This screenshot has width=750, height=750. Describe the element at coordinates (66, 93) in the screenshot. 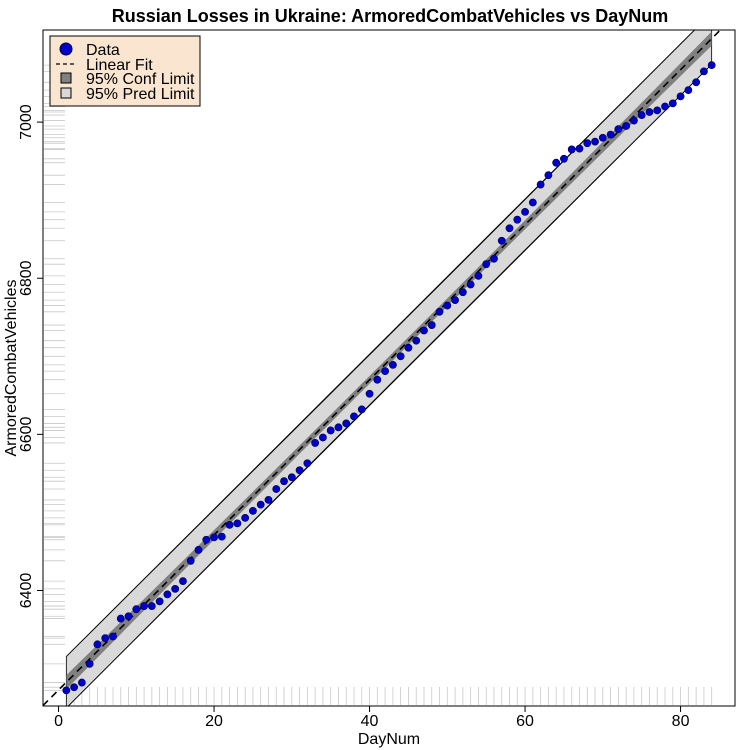

I see `legend-pred-symbol` at that location.